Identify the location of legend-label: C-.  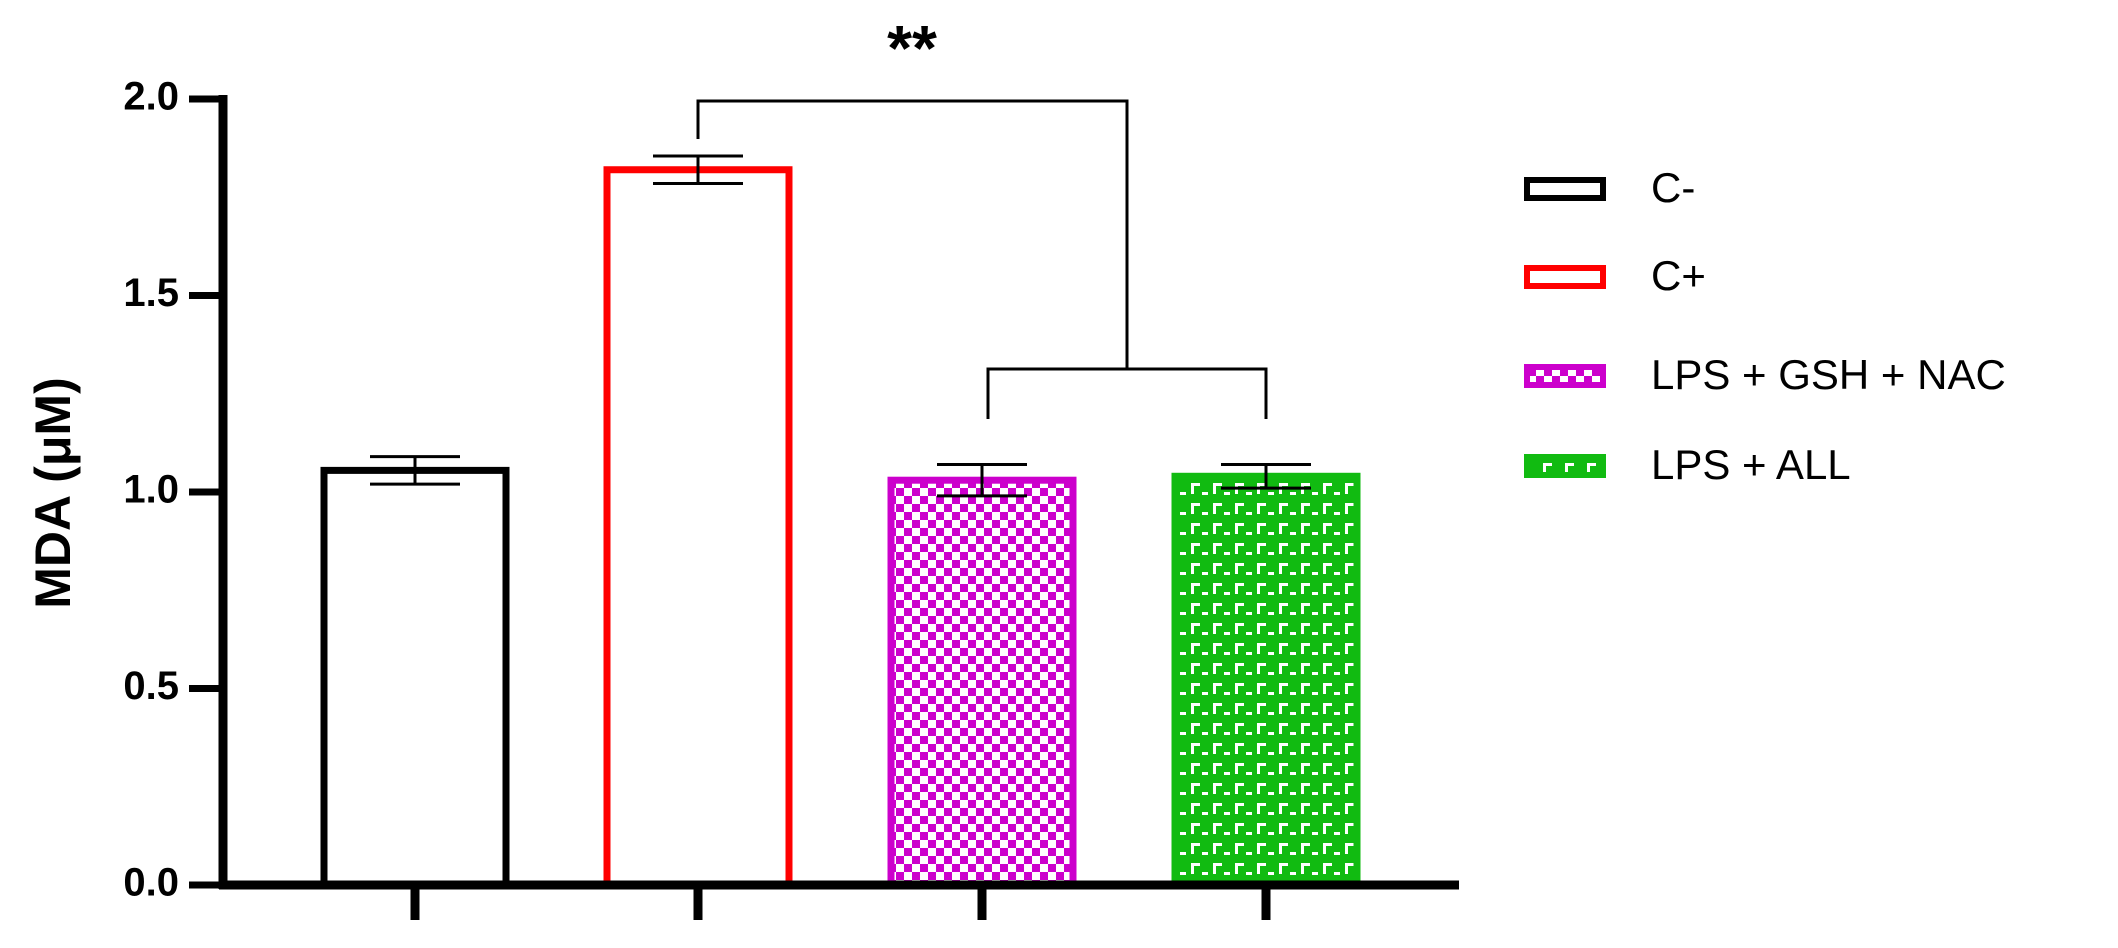
(1673, 187).